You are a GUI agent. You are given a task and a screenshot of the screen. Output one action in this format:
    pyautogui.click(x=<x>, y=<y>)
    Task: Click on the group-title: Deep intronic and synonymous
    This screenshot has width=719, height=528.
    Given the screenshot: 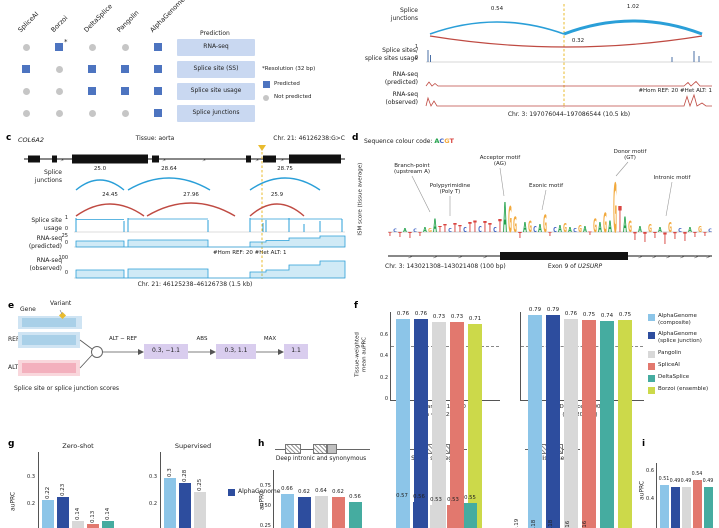 What is the action you would take?
    pyautogui.click(x=321, y=459)
    